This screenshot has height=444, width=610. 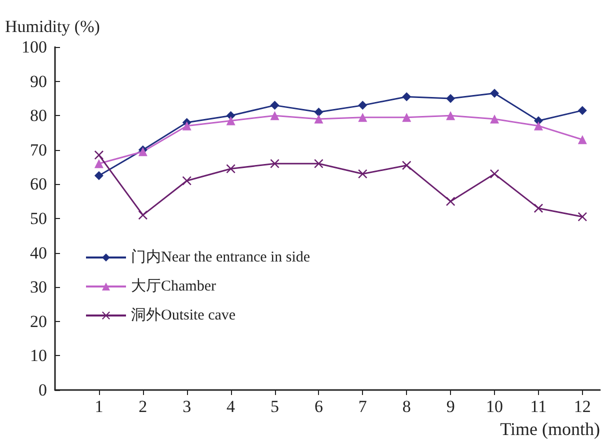 What do you see at coordinates (183, 315) in the screenshot?
I see `legend-label: 洞外Outsite cave` at bounding box center [183, 315].